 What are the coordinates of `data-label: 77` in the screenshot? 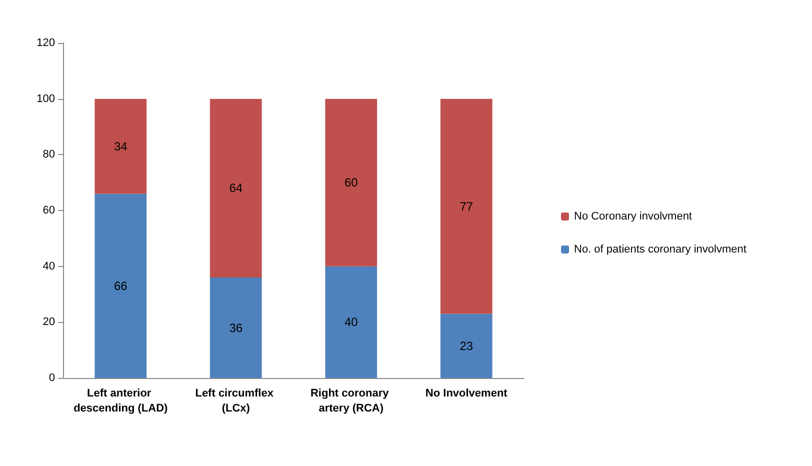 It's located at (467, 206).